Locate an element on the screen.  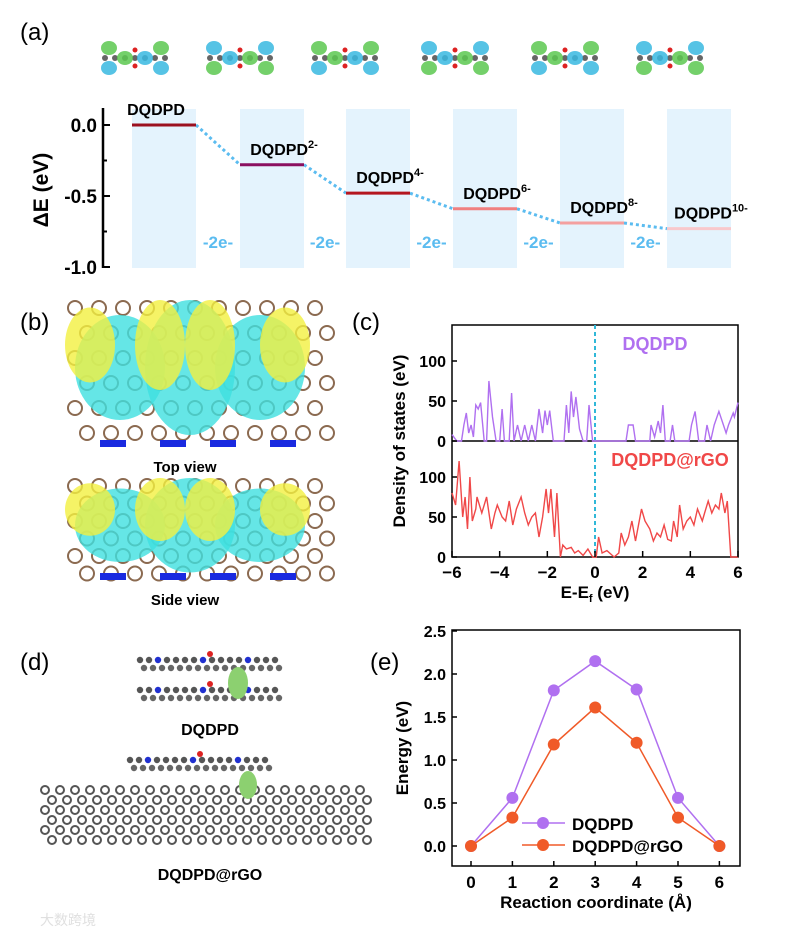
y-tick-label: 0 is located at coordinates (441, 442).